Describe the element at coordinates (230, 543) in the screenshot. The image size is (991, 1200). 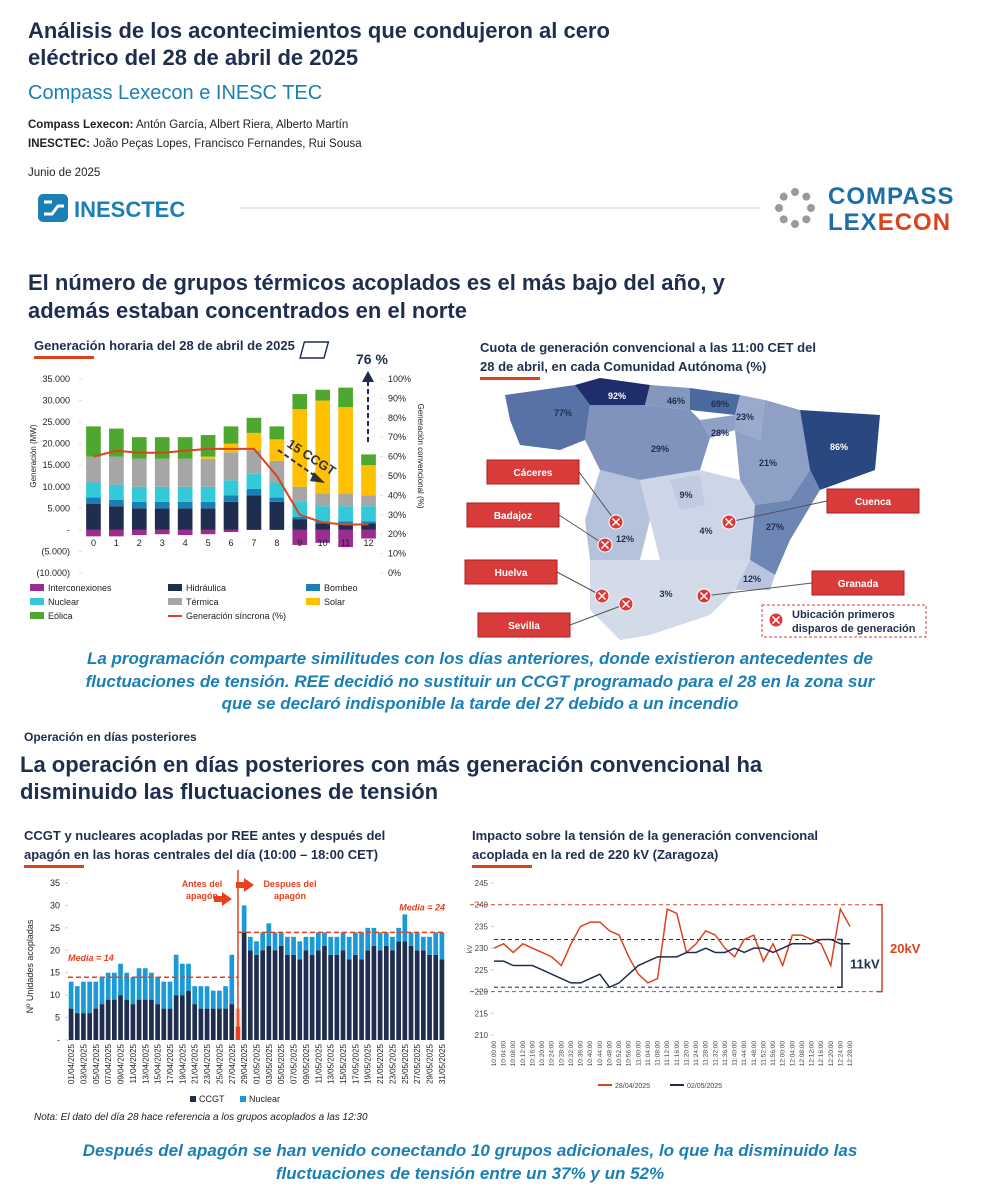
I see `x-tick-label: 6` at that location.